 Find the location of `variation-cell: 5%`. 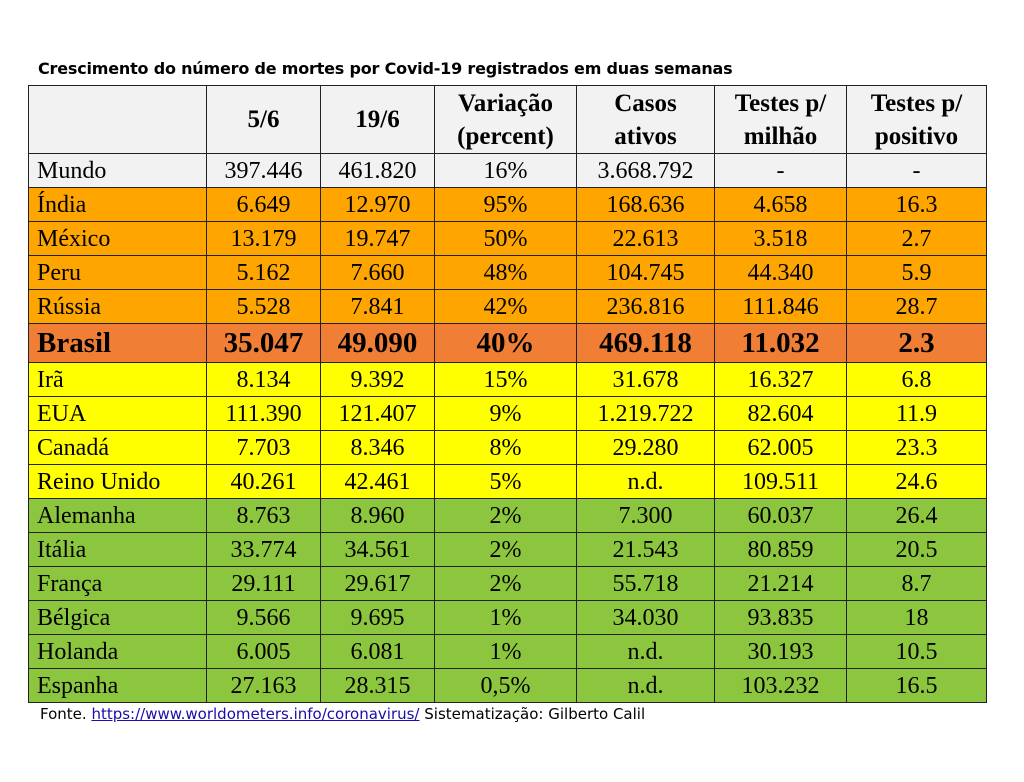

variation-cell: 5% is located at coordinates (505, 481).